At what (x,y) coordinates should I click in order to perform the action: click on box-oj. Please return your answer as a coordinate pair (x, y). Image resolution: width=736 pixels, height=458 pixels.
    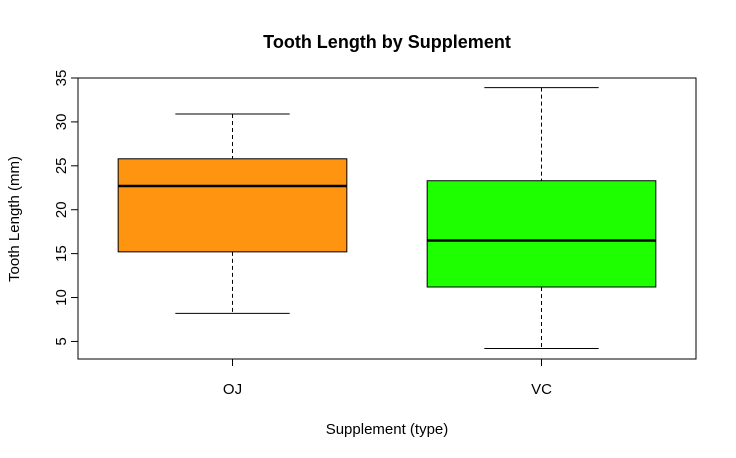
    Looking at the image, I should click on (232, 213).